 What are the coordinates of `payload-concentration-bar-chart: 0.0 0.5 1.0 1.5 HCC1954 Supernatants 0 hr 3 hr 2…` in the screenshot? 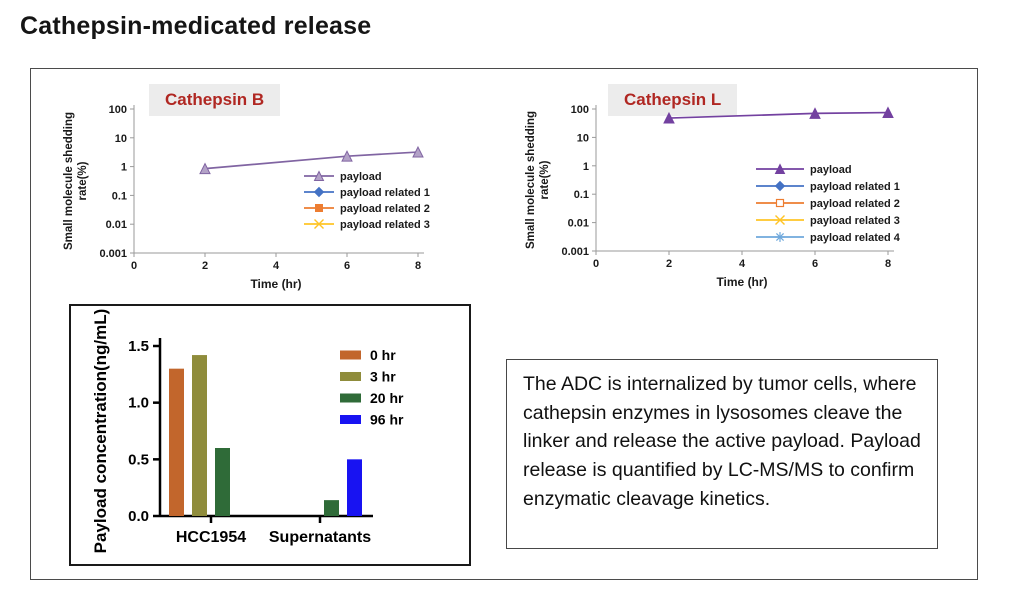 It's located at (247, 431).